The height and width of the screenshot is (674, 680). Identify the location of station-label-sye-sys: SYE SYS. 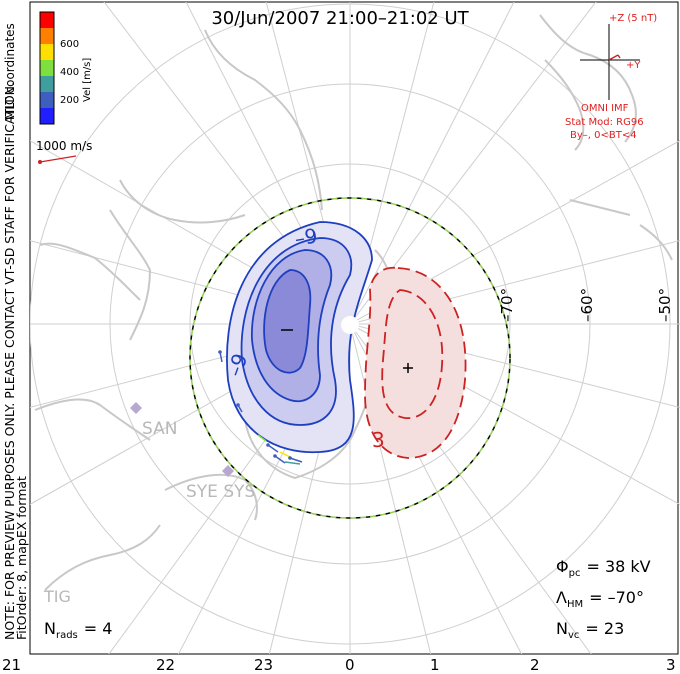
(220, 492).